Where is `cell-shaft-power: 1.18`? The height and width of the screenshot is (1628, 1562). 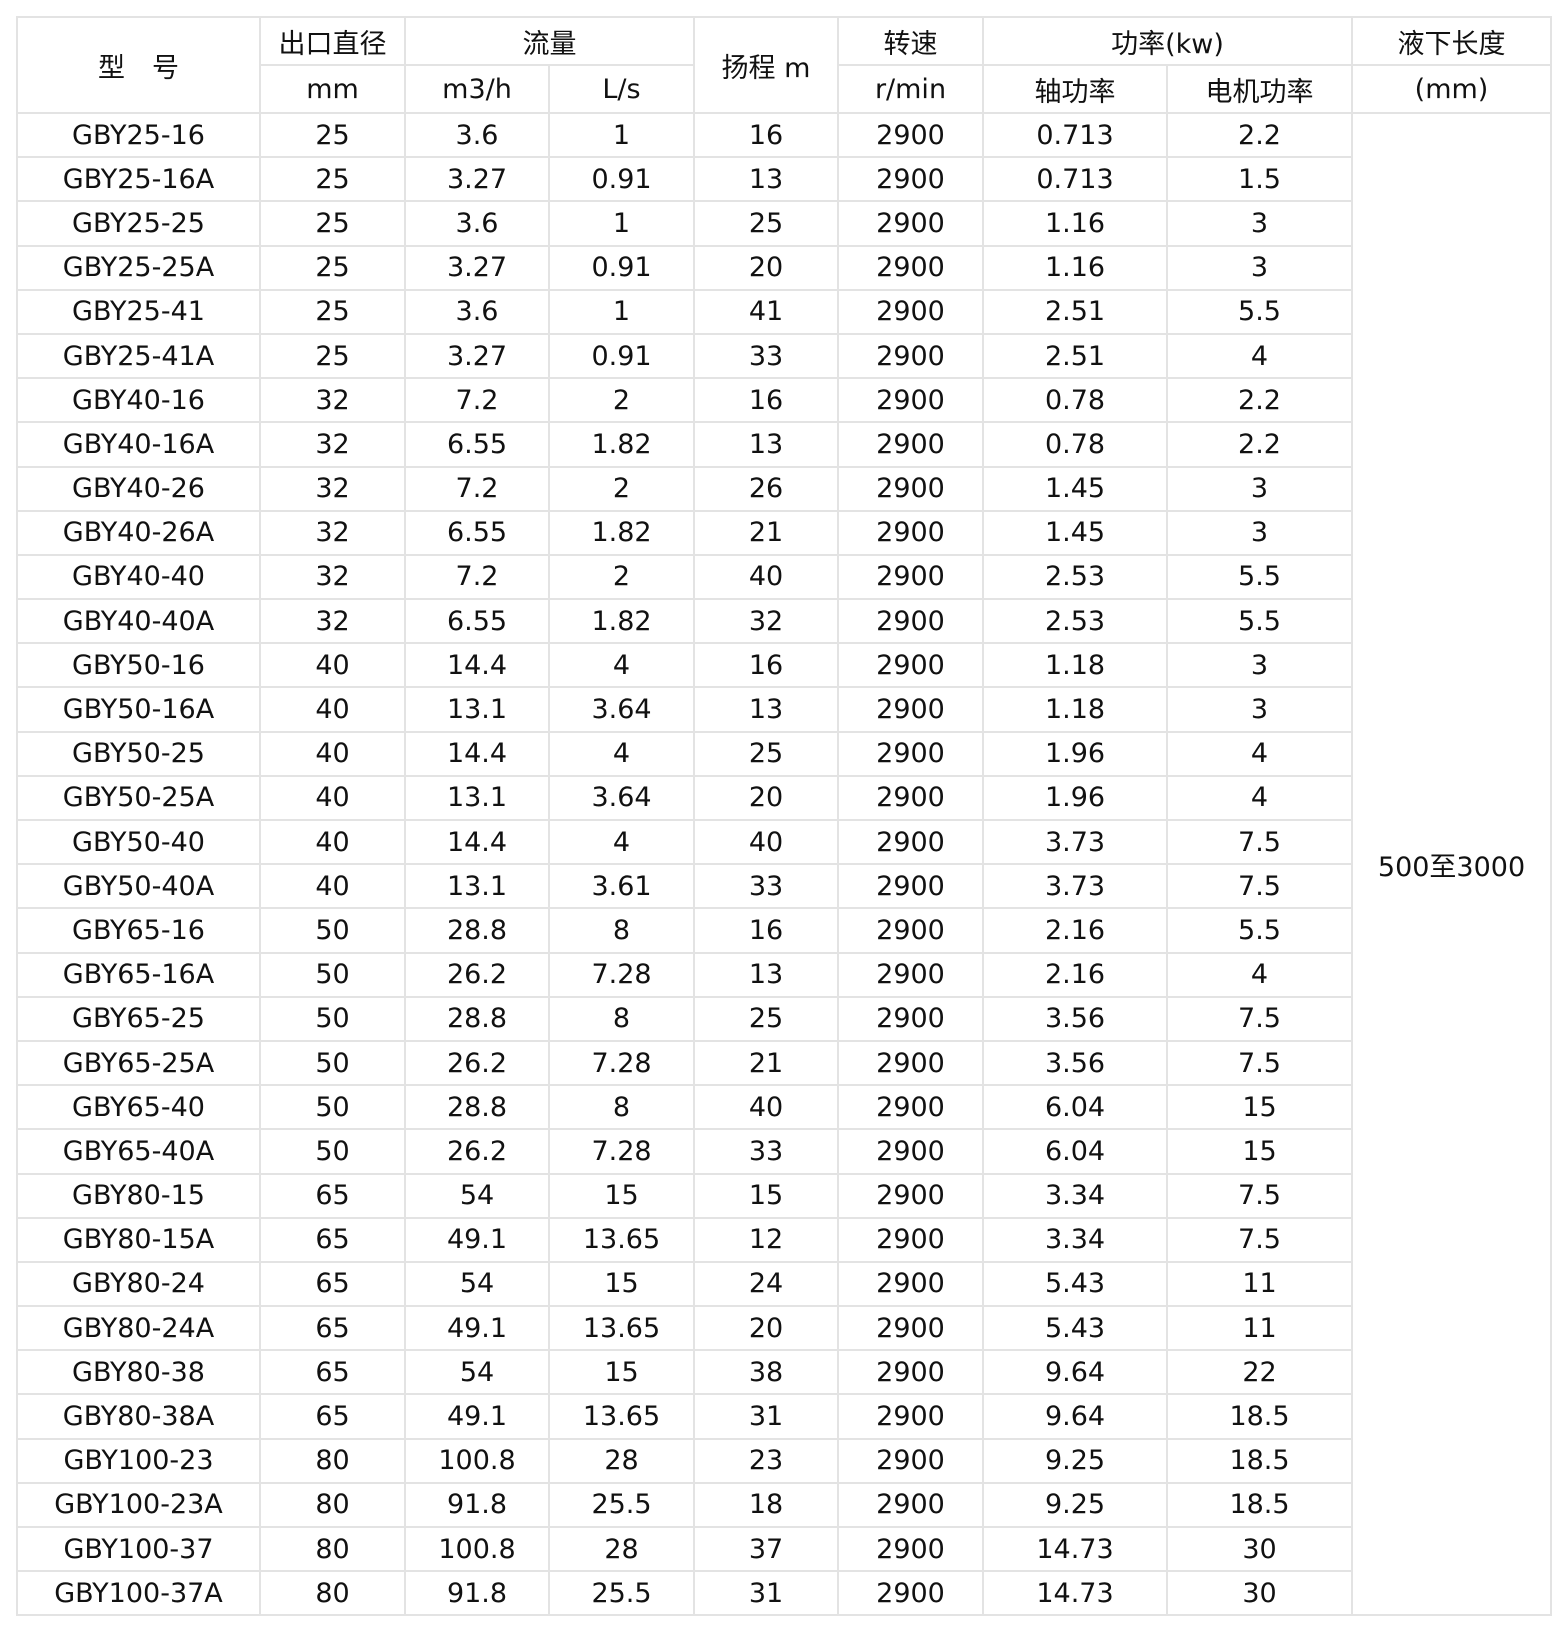
cell-shaft-power: 1.18 is located at coordinates (1075, 665).